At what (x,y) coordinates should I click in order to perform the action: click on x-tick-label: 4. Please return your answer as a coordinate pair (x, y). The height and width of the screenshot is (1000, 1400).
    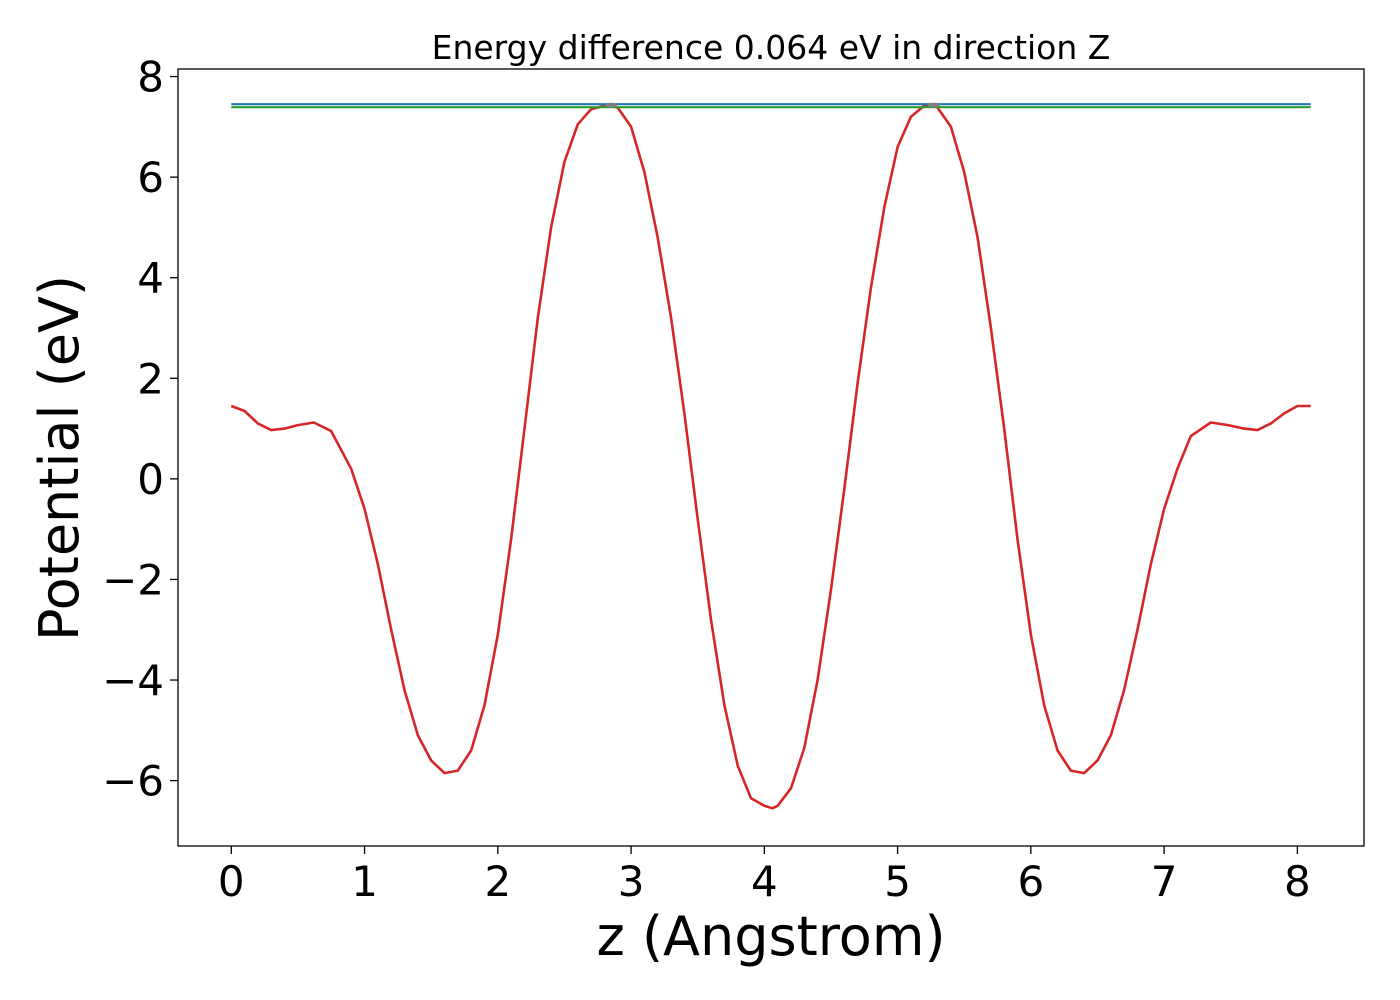
    Looking at the image, I should click on (764, 881).